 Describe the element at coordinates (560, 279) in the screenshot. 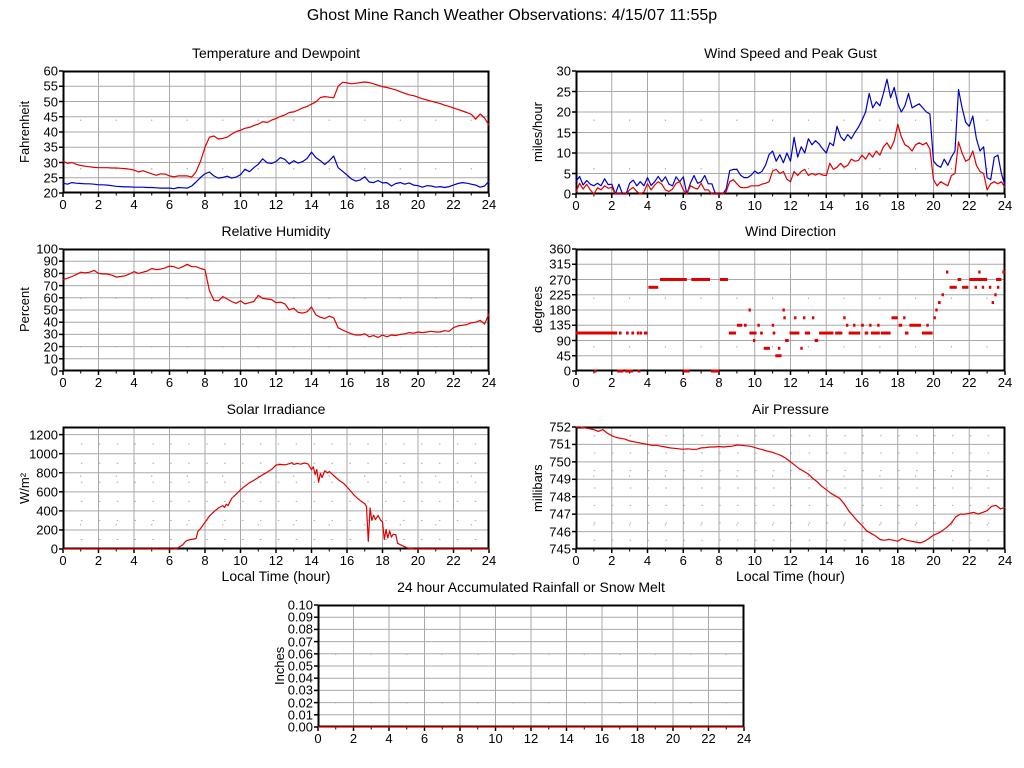

I see `y-tick-label: 270` at that location.